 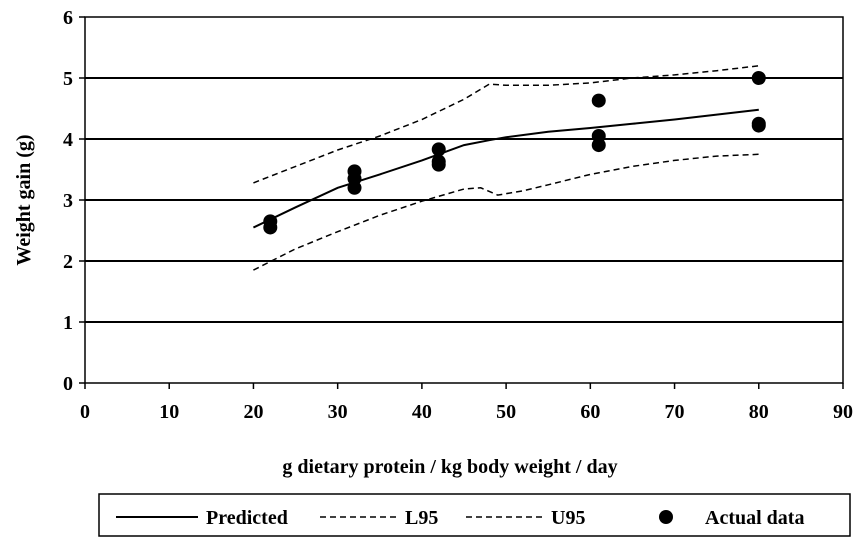 What do you see at coordinates (568, 518) in the screenshot?
I see `legend-label-u95: U95` at bounding box center [568, 518].